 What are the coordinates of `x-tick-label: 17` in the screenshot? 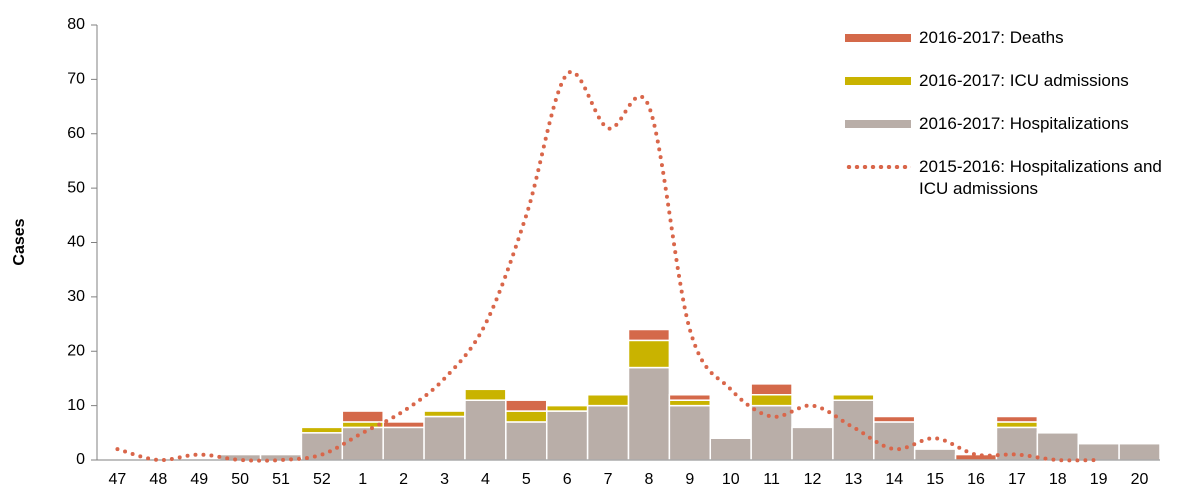 It's located at (1017, 479).